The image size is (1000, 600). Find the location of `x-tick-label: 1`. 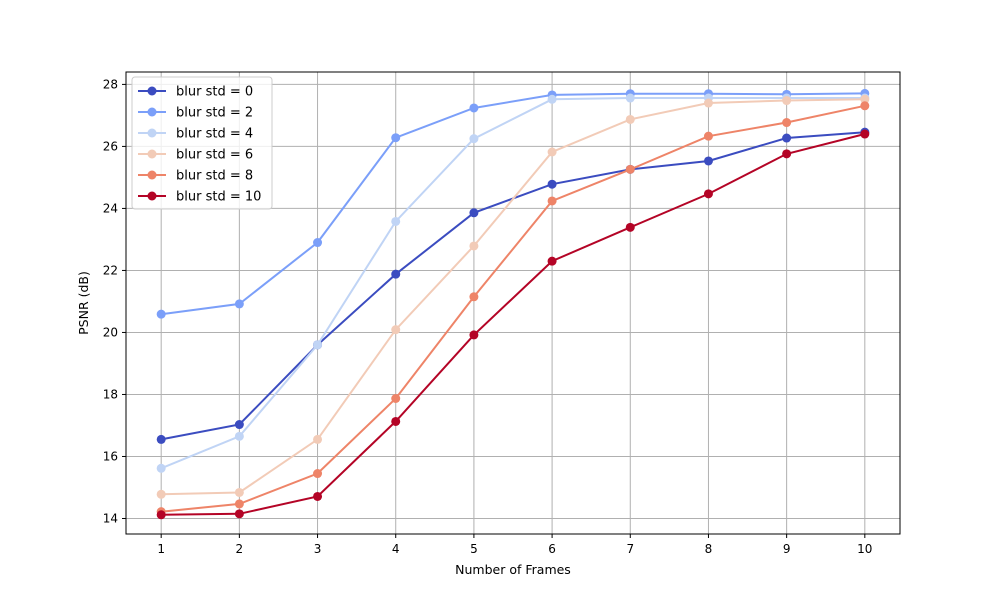

x-tick-label: 1 is located at coordinates (161, 549).